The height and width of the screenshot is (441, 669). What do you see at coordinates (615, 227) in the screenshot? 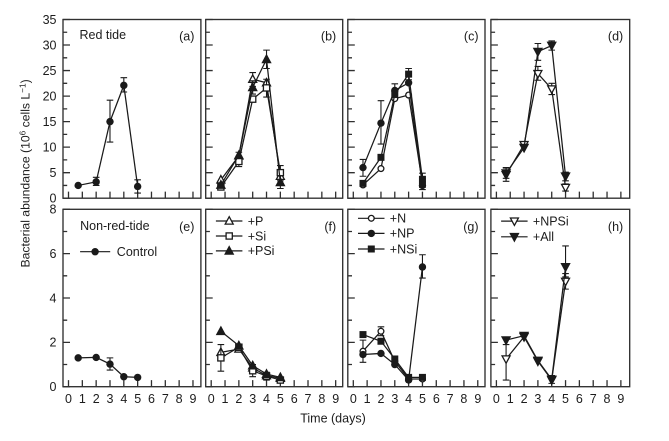
I see `svg-text: (h)` at bounding box center [615, 227].